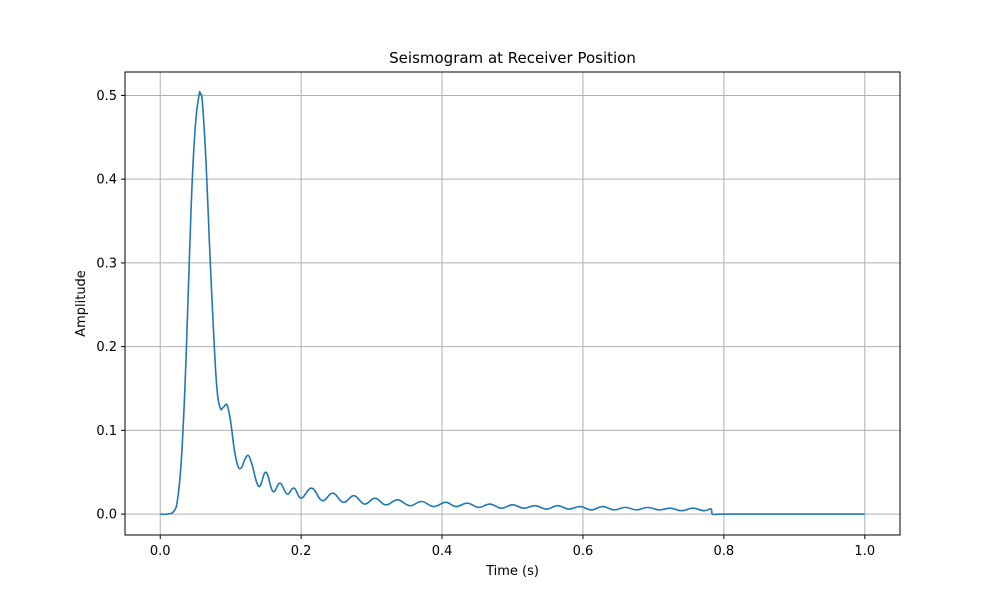 This screenshot has width=1000, height=600. I want to click on y-tick-label: 0.2, so click(106, 347).